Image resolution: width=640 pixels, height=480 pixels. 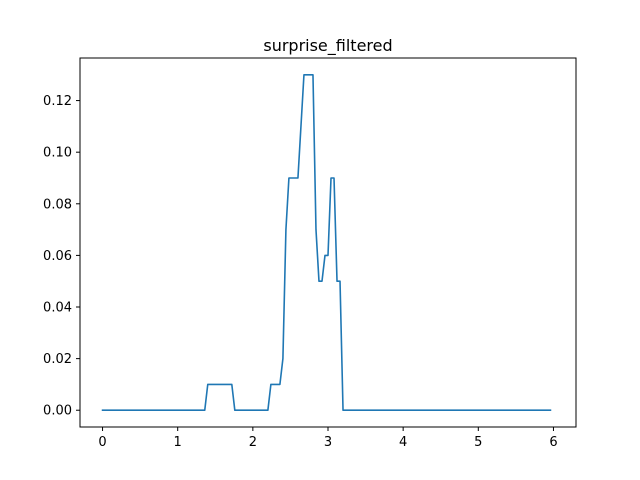 What do you see at coordinates (57, 204) in the screenshot?
I see `y-tick-label: 0.08` at bounding box center [57, 204].